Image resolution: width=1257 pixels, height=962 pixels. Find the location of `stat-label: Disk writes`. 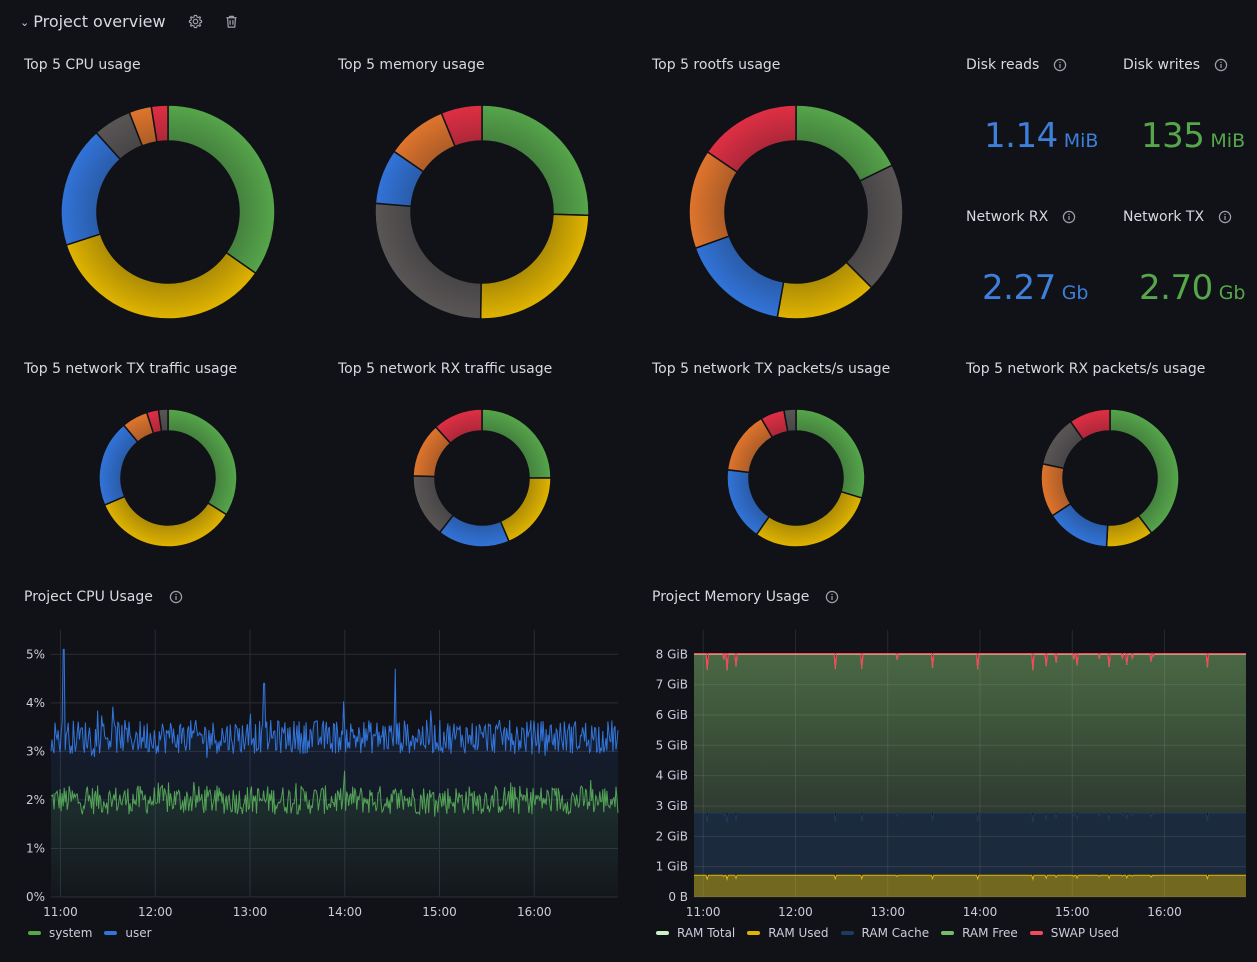

stat-label: Disk writes is located at coordinates (1162, 65).